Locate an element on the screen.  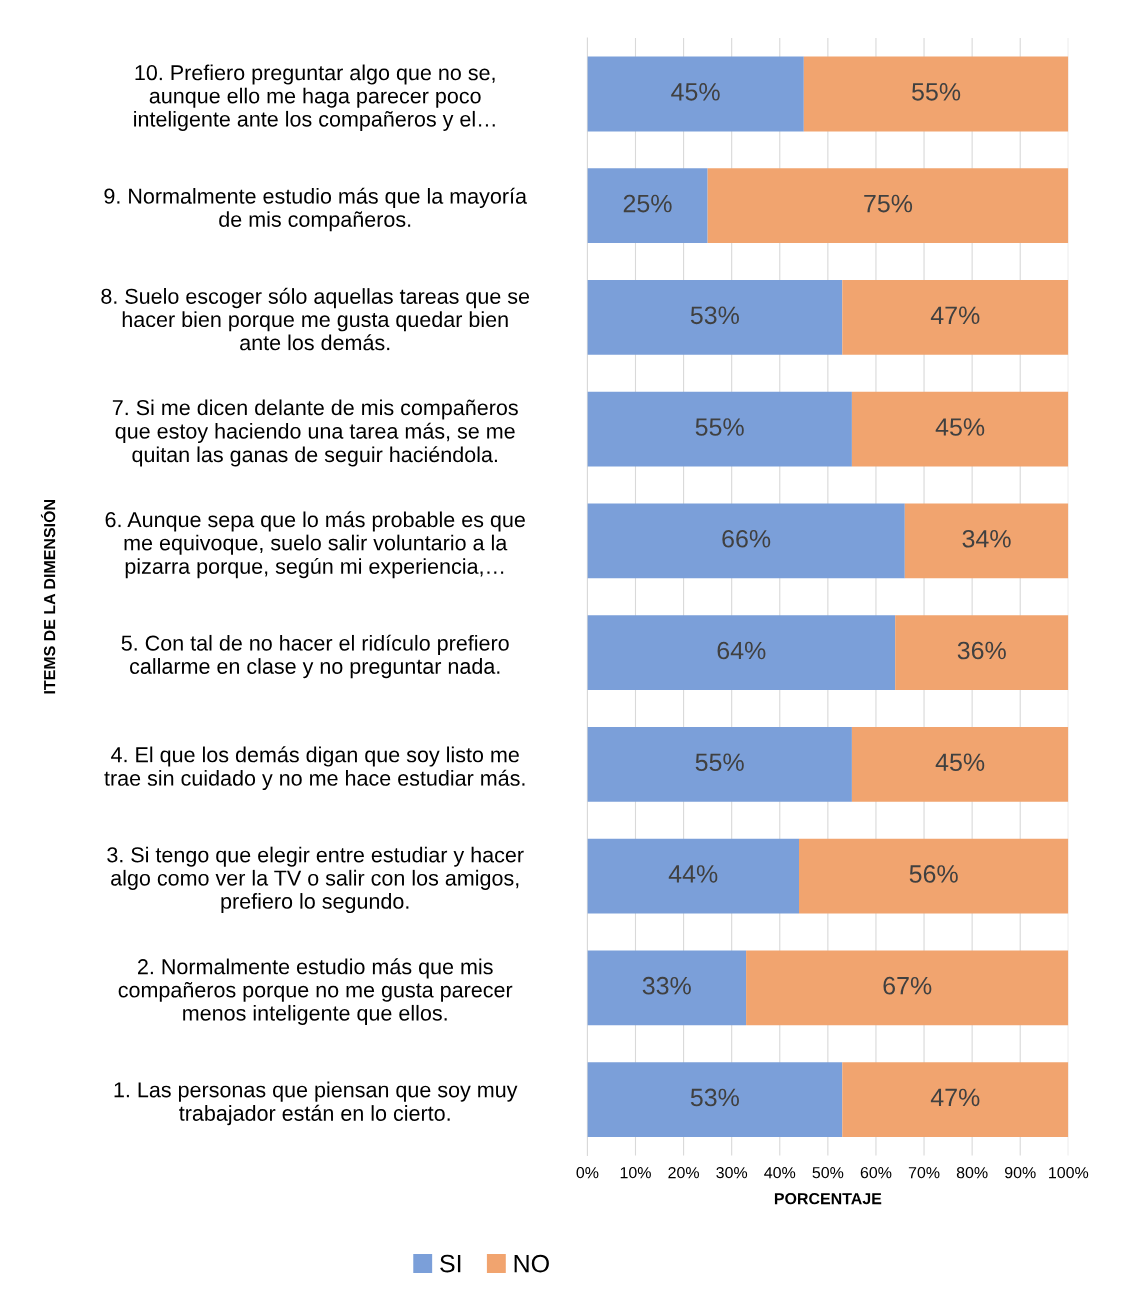
data-label: 66% is located at coordinates (746, 538).